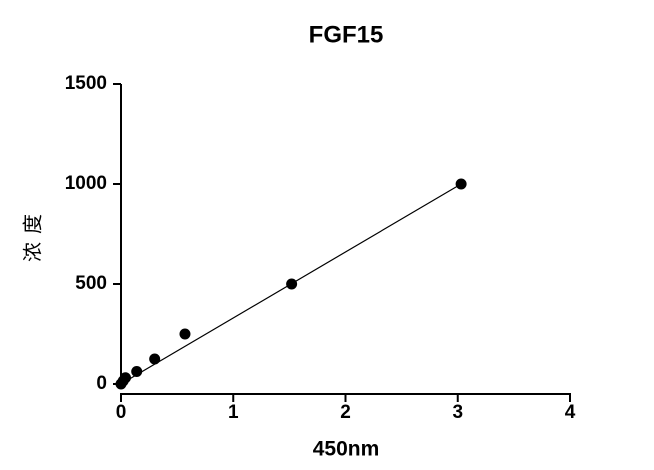 This screenshot has width=654, height=470. I want to click on x-tick-label: 1, so click(233, 412).